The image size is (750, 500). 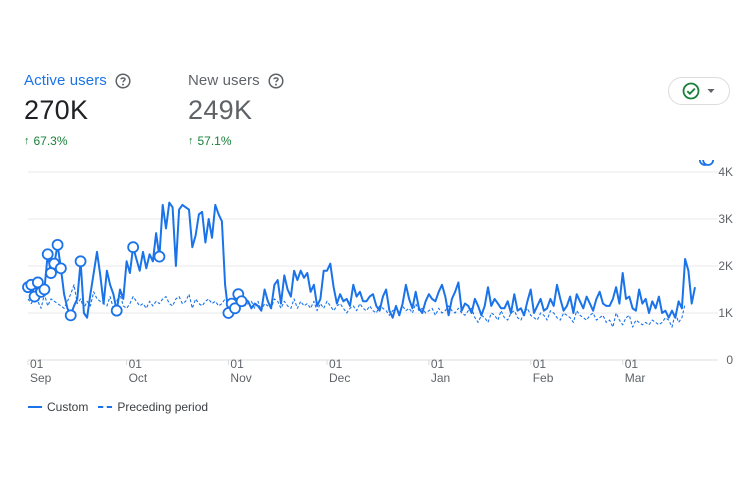 I want to click on legend-swatch-solid, so click(x=35, y=407).